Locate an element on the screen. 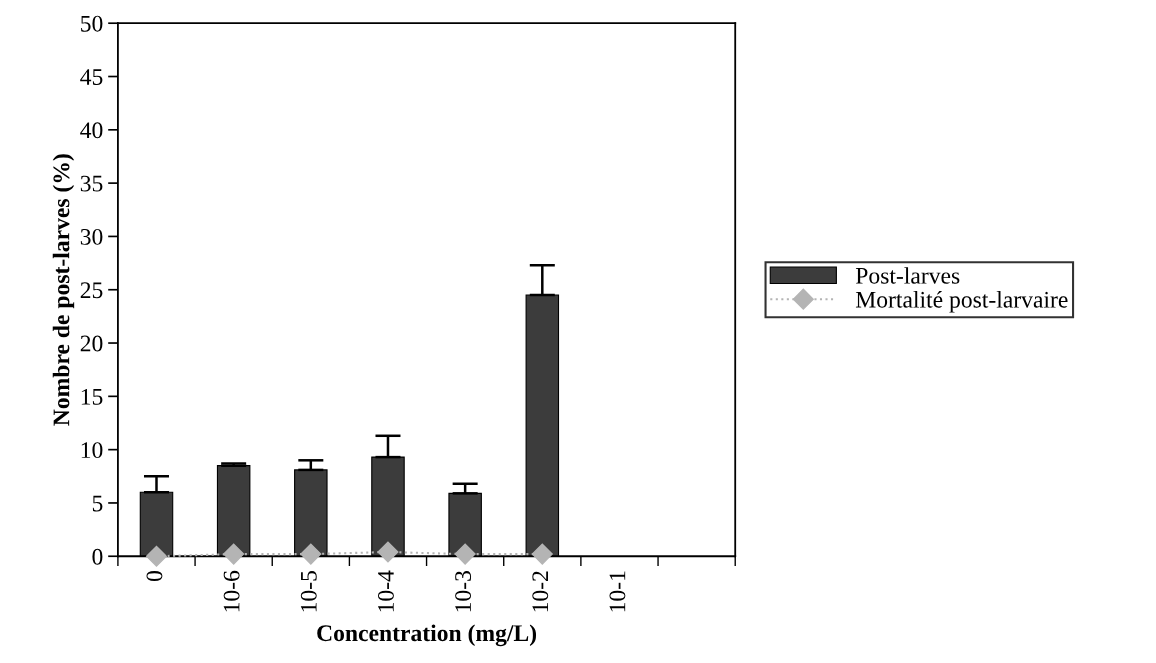 The image size is (1156, 663). y-tick-label: 30 is located at coordinates (91, 236).